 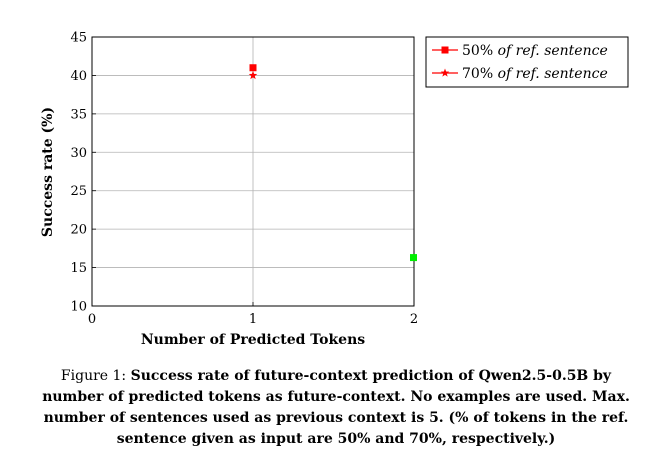 What do you see at coordinates (78, 268) in the screenshot?
I see `y-tick-label: 15` at bounding box center [78, 268].